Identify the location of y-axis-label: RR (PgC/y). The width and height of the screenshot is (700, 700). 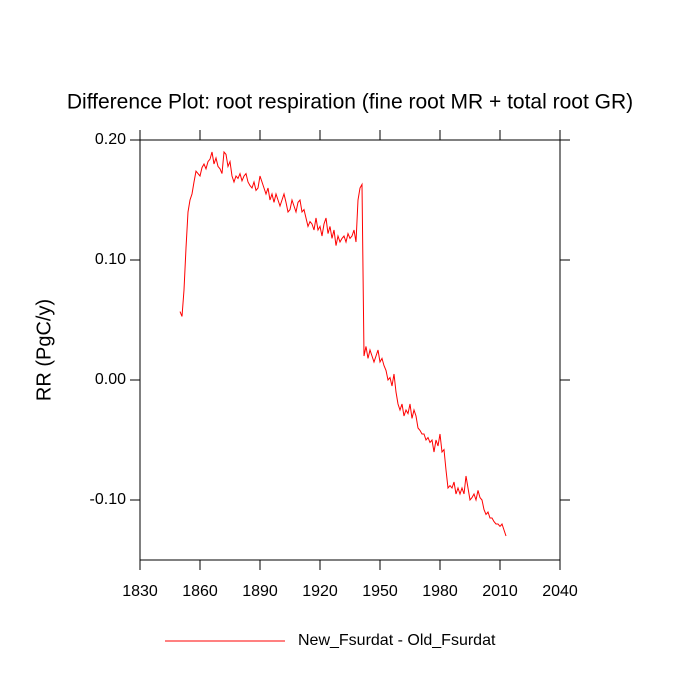
(44, 350).